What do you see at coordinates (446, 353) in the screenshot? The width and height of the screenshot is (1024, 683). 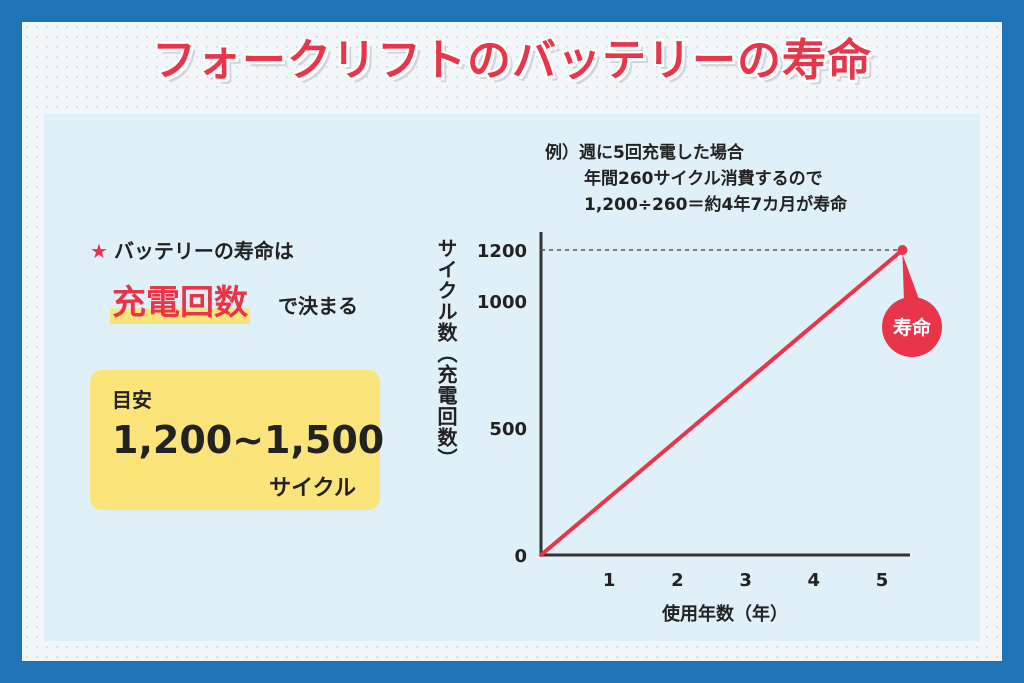 I see `y-axis-label: サイクル数（充電回数）` at bounding box center [446, 353].